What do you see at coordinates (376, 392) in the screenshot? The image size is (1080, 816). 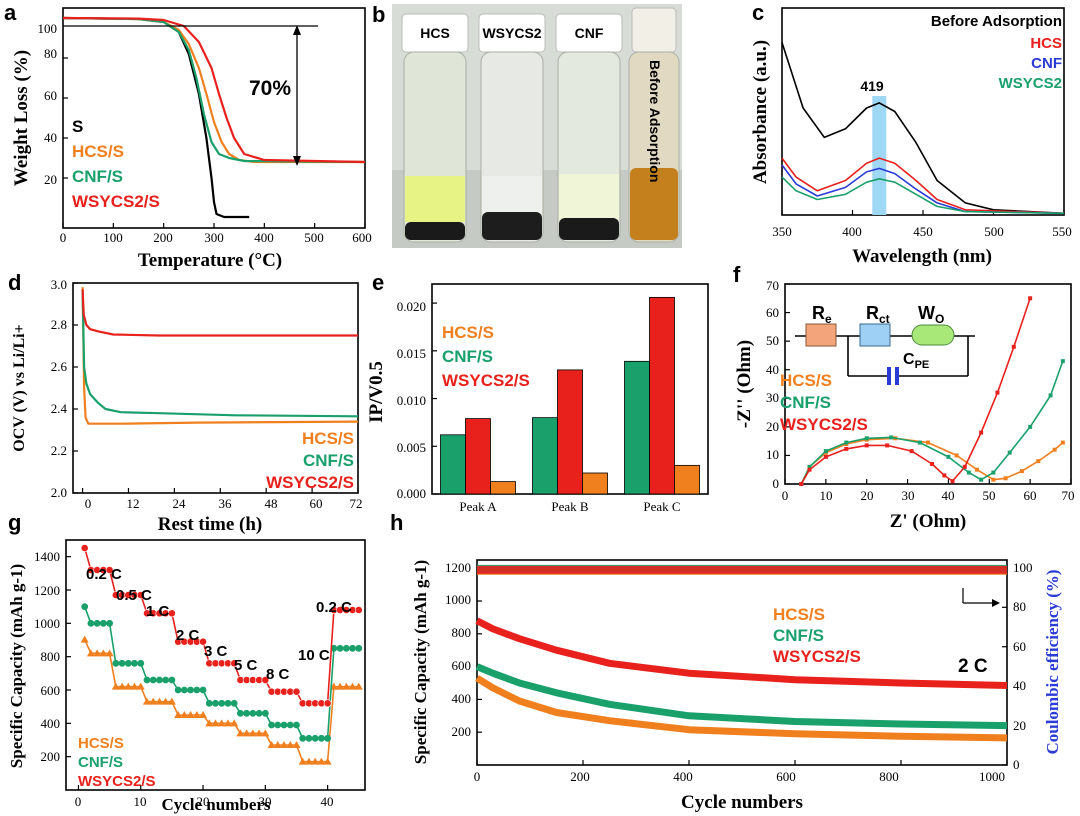 I see `panel-e-ylabel: IP/V0.5` at bounding box center [376, 392].